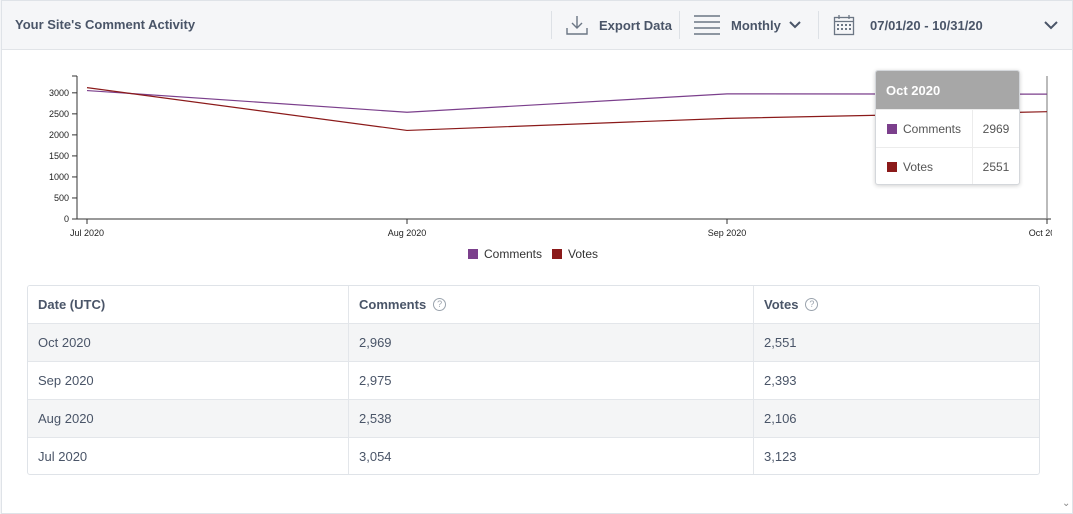  I want to click on comments-cell: 2,975, so click(551, 380).